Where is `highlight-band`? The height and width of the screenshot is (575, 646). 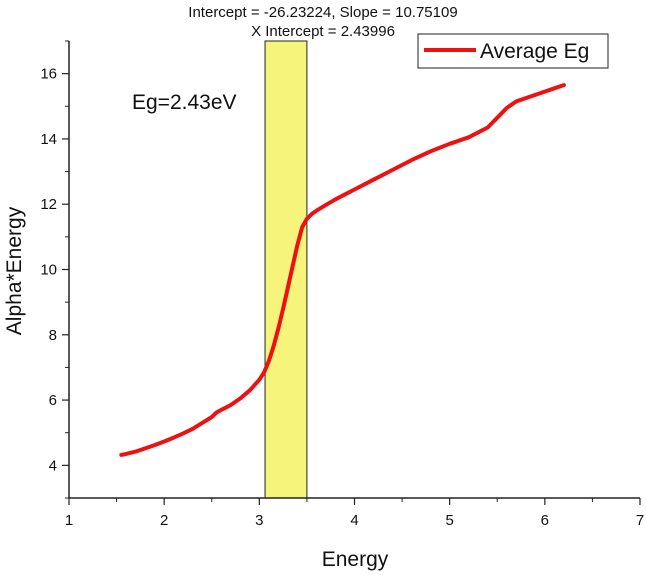 highlight-band is located at coordinates (286, 269).